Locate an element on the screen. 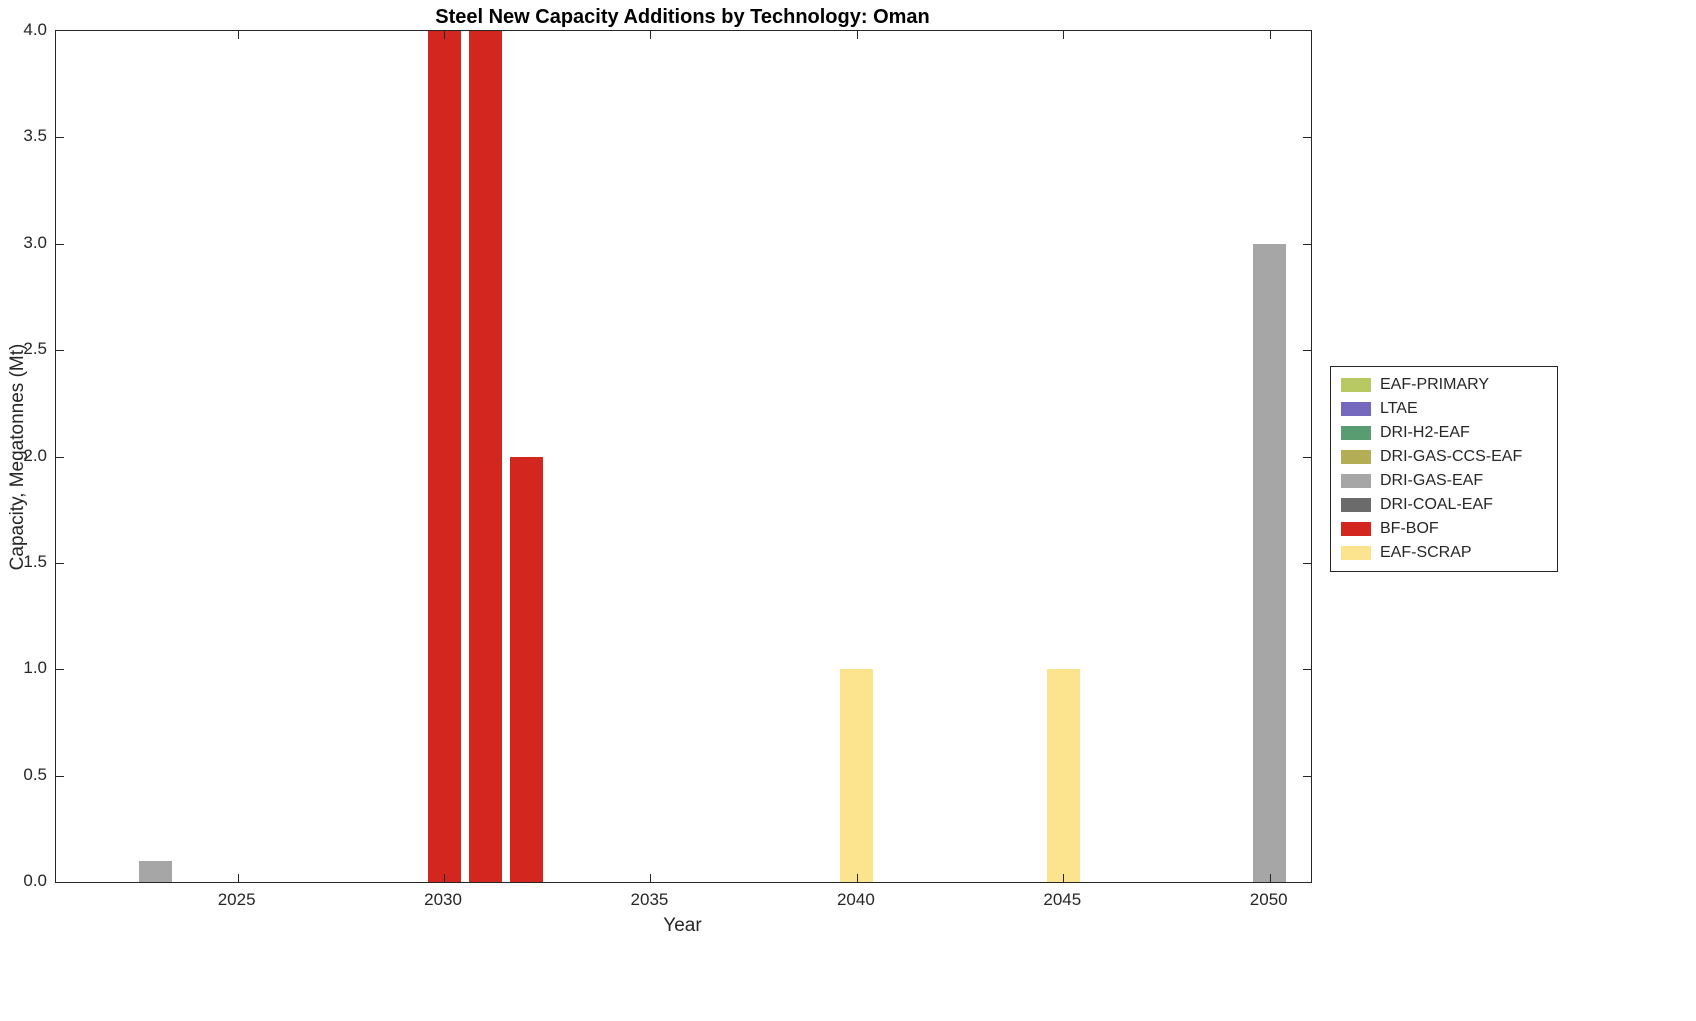 The width and height of the screenshot is (1696, 1021). x-axis-label: Year is located at coordinates (682, 925).